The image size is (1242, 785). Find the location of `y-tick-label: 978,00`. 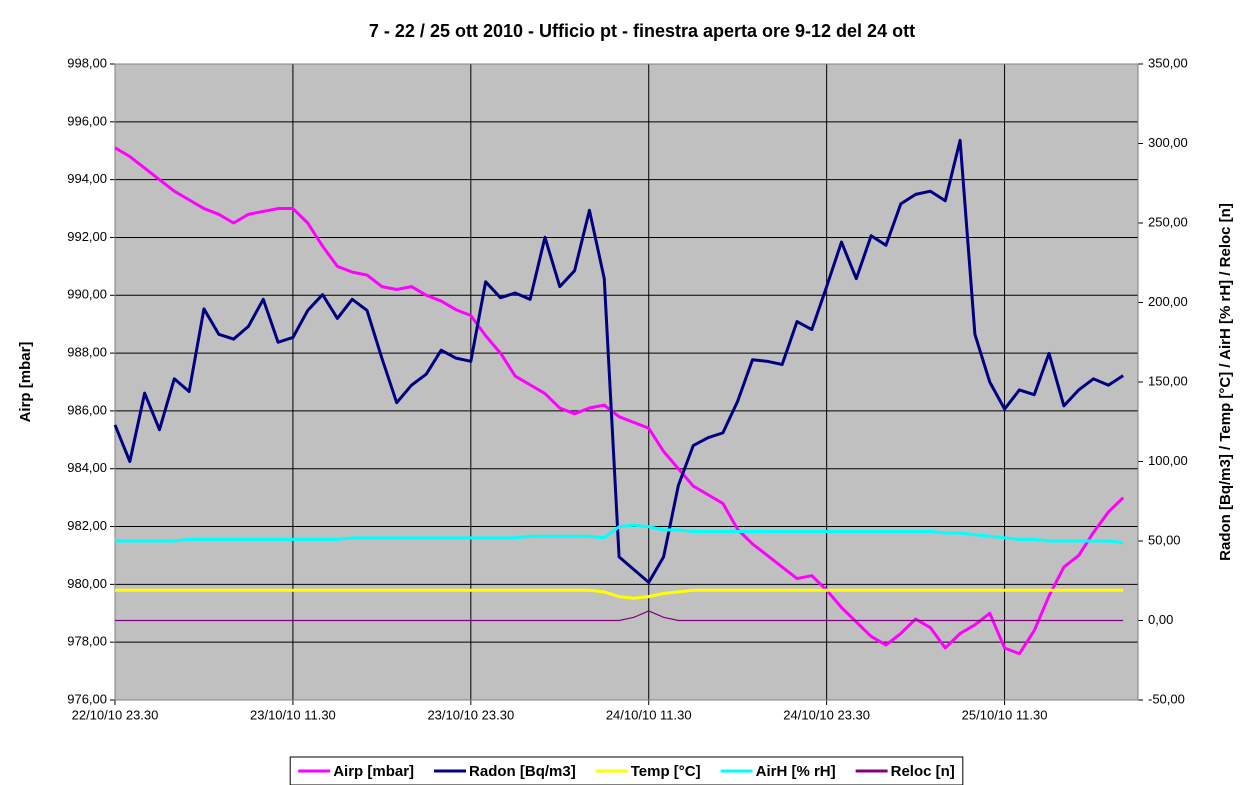

y-tick-label: 978,00 is located at coordinates (87, 641).